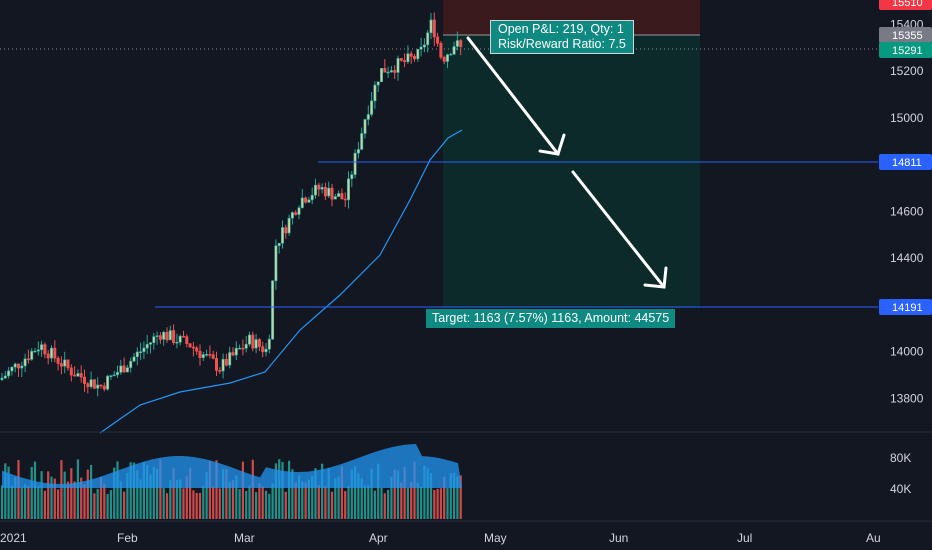 The height and width of the screenshot is (550, 932). Describe the element at coordinates (907, 352) in the screenshot. I see `price-tick-label: 14000` at that location.